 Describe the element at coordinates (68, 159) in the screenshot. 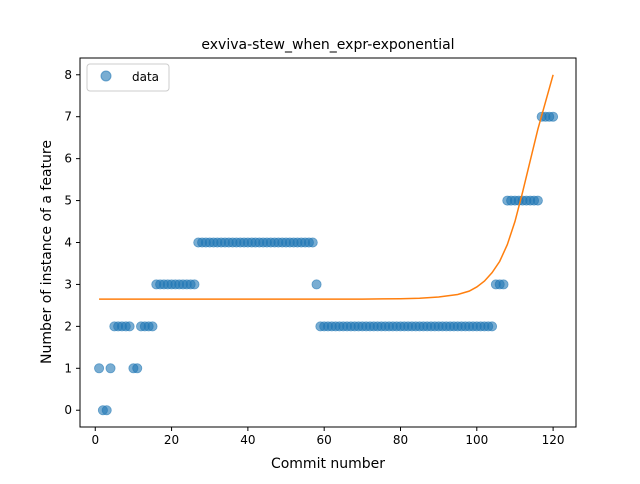

I see `y-tick-label: 6` at that location.